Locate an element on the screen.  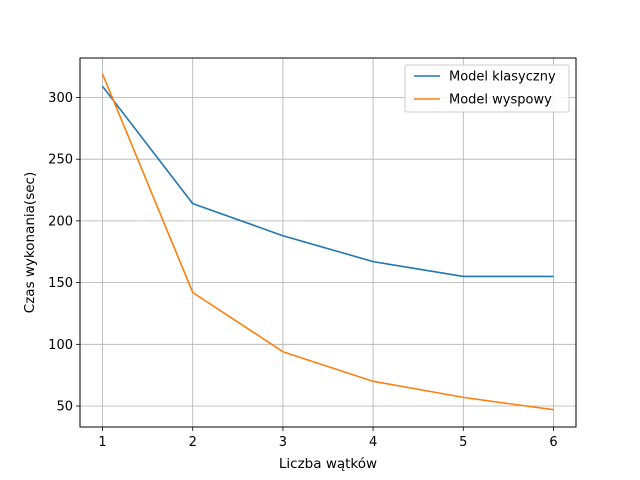
legend: Model klasyczny Model wyspowy is located at coordinates (487, 88).